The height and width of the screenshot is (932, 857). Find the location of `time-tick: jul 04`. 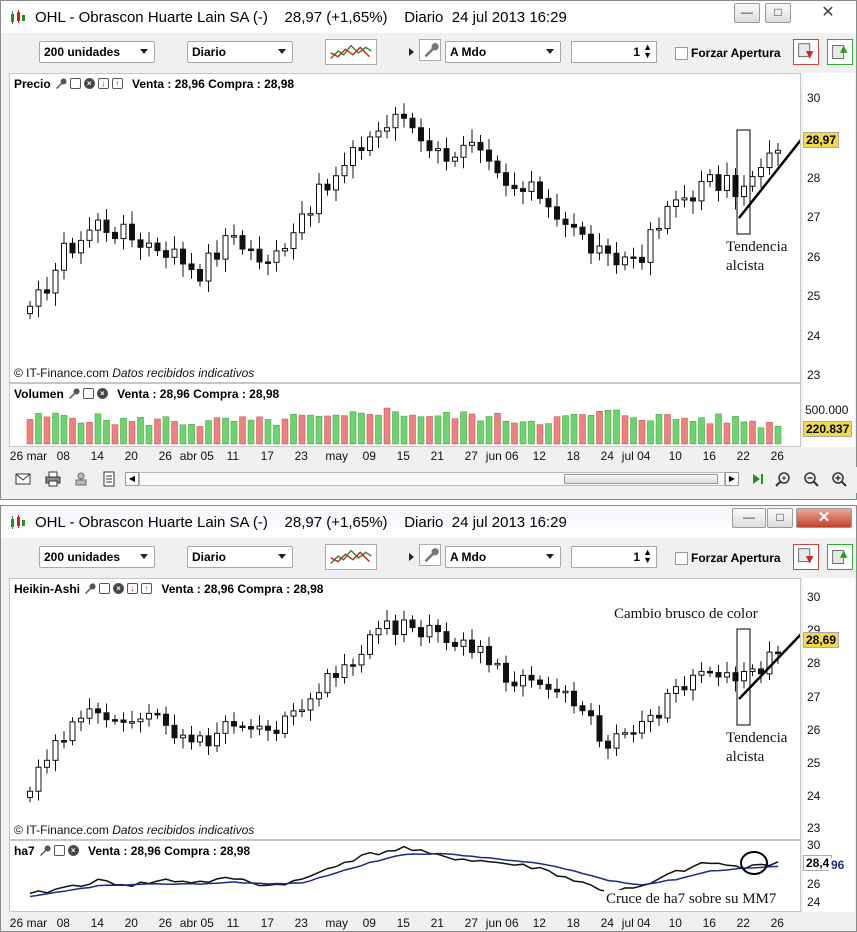

time-tick: jul 04 is located at coordinates (636, 456).